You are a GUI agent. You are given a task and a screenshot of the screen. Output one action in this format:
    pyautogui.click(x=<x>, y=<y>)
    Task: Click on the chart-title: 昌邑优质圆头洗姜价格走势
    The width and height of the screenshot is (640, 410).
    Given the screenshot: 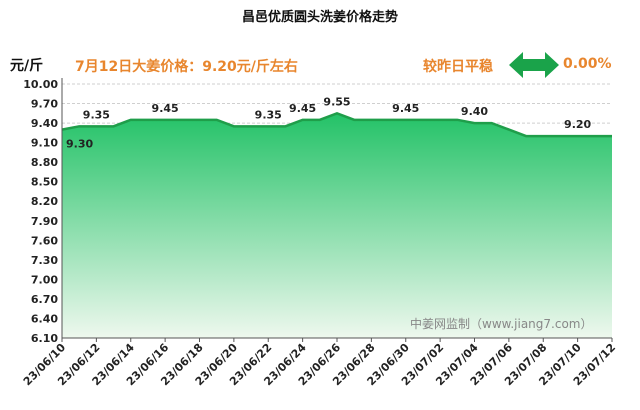 What is the action you would take?
    pyautogui.click(x=319, y=17)
    